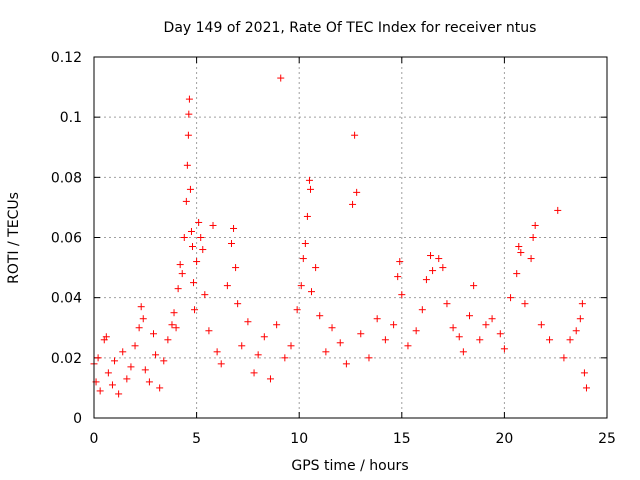 This screenshot has height=480, width=640. What do you see at coordinates (66, 359) in the screenshot?
I see `y-tick-label: 0.02` at bounding box center [66, 359].